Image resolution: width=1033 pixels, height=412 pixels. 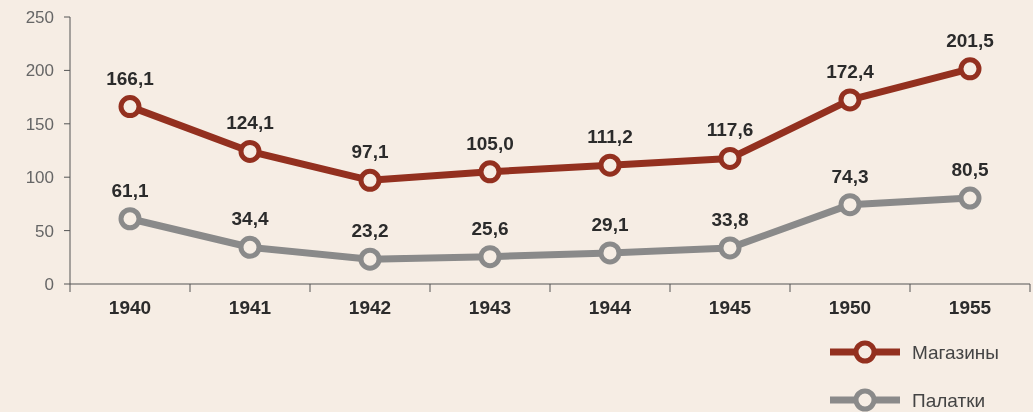 I want to click on x-tick-label: 1943, so click(x=490, y=307).